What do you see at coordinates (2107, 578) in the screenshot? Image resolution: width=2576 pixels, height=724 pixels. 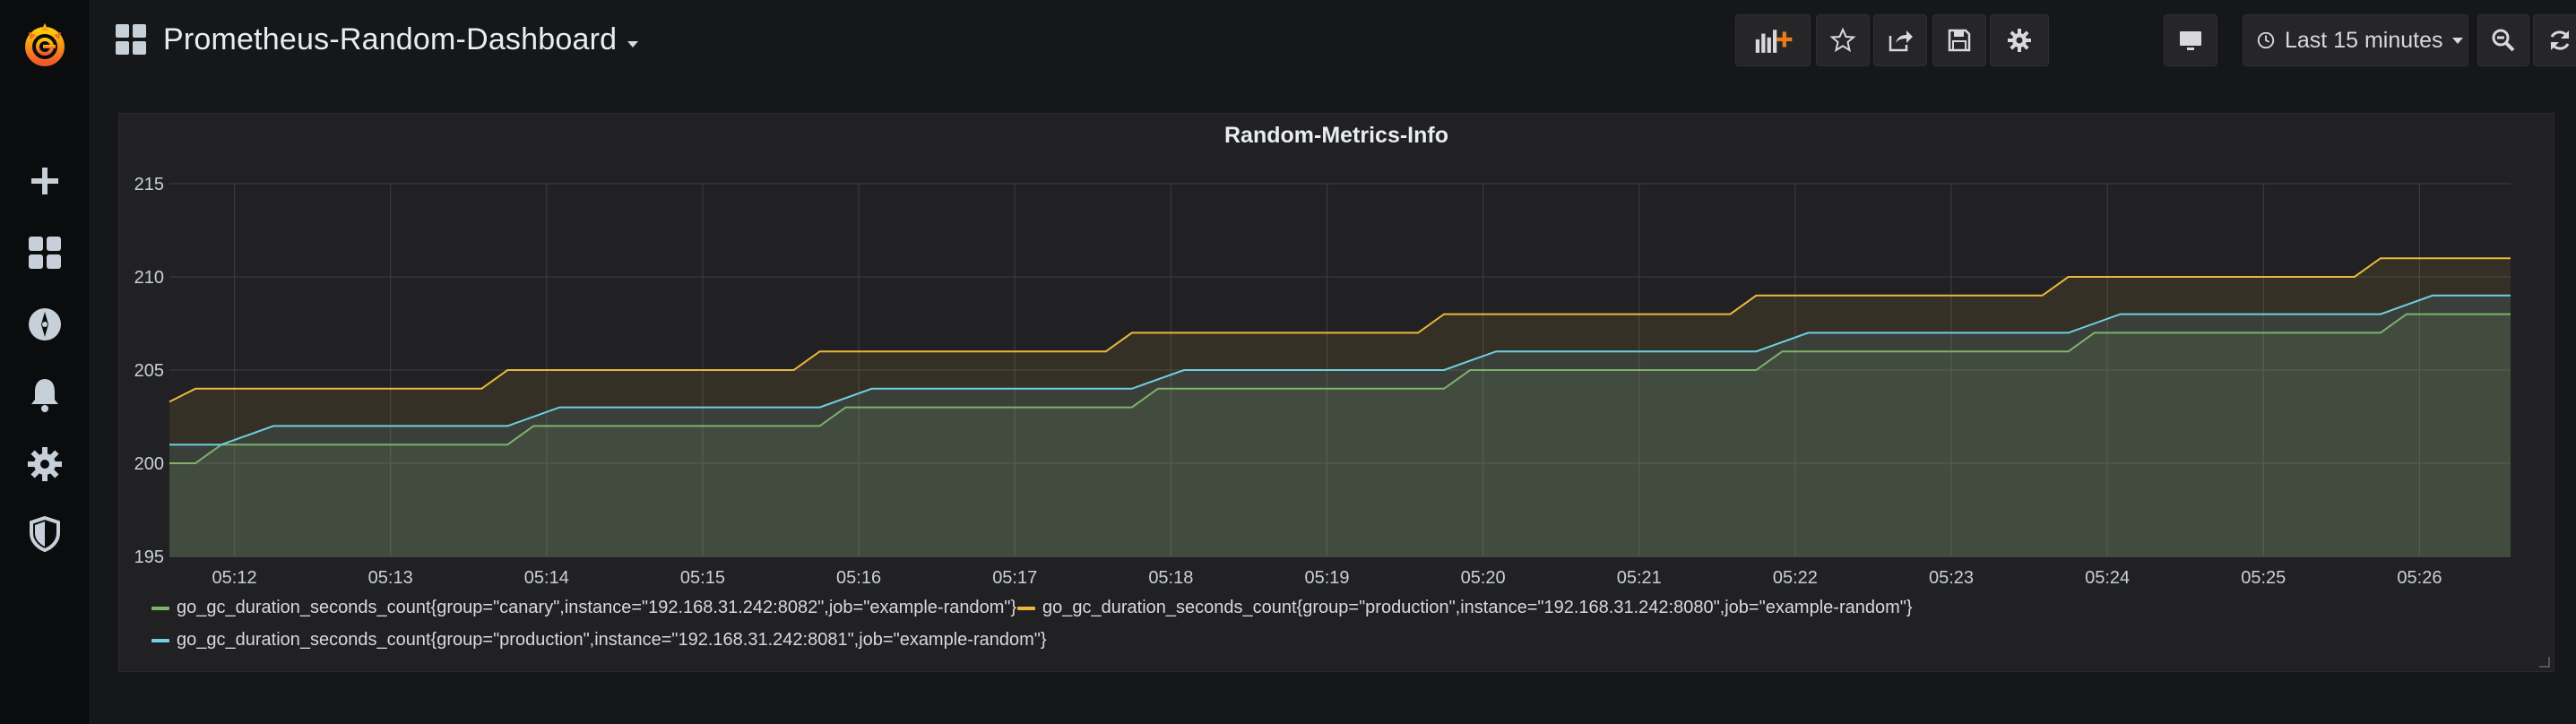 I see `x-tick-label: 05:24` at bounding box center [2107, 578].